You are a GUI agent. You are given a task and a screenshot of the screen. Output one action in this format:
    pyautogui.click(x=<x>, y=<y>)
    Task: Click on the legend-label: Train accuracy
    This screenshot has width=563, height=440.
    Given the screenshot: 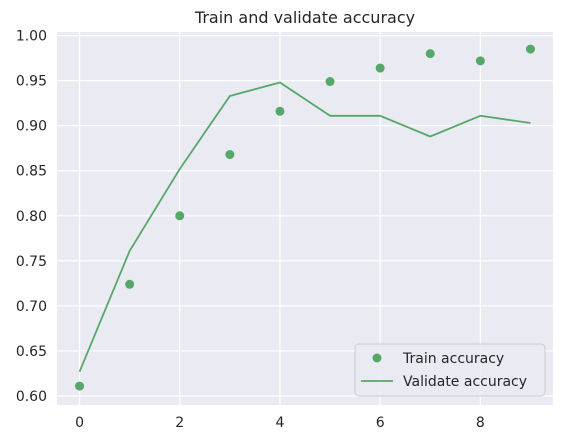 What is the action you would take?
    pyautogui.click(x=453, y=359)
    